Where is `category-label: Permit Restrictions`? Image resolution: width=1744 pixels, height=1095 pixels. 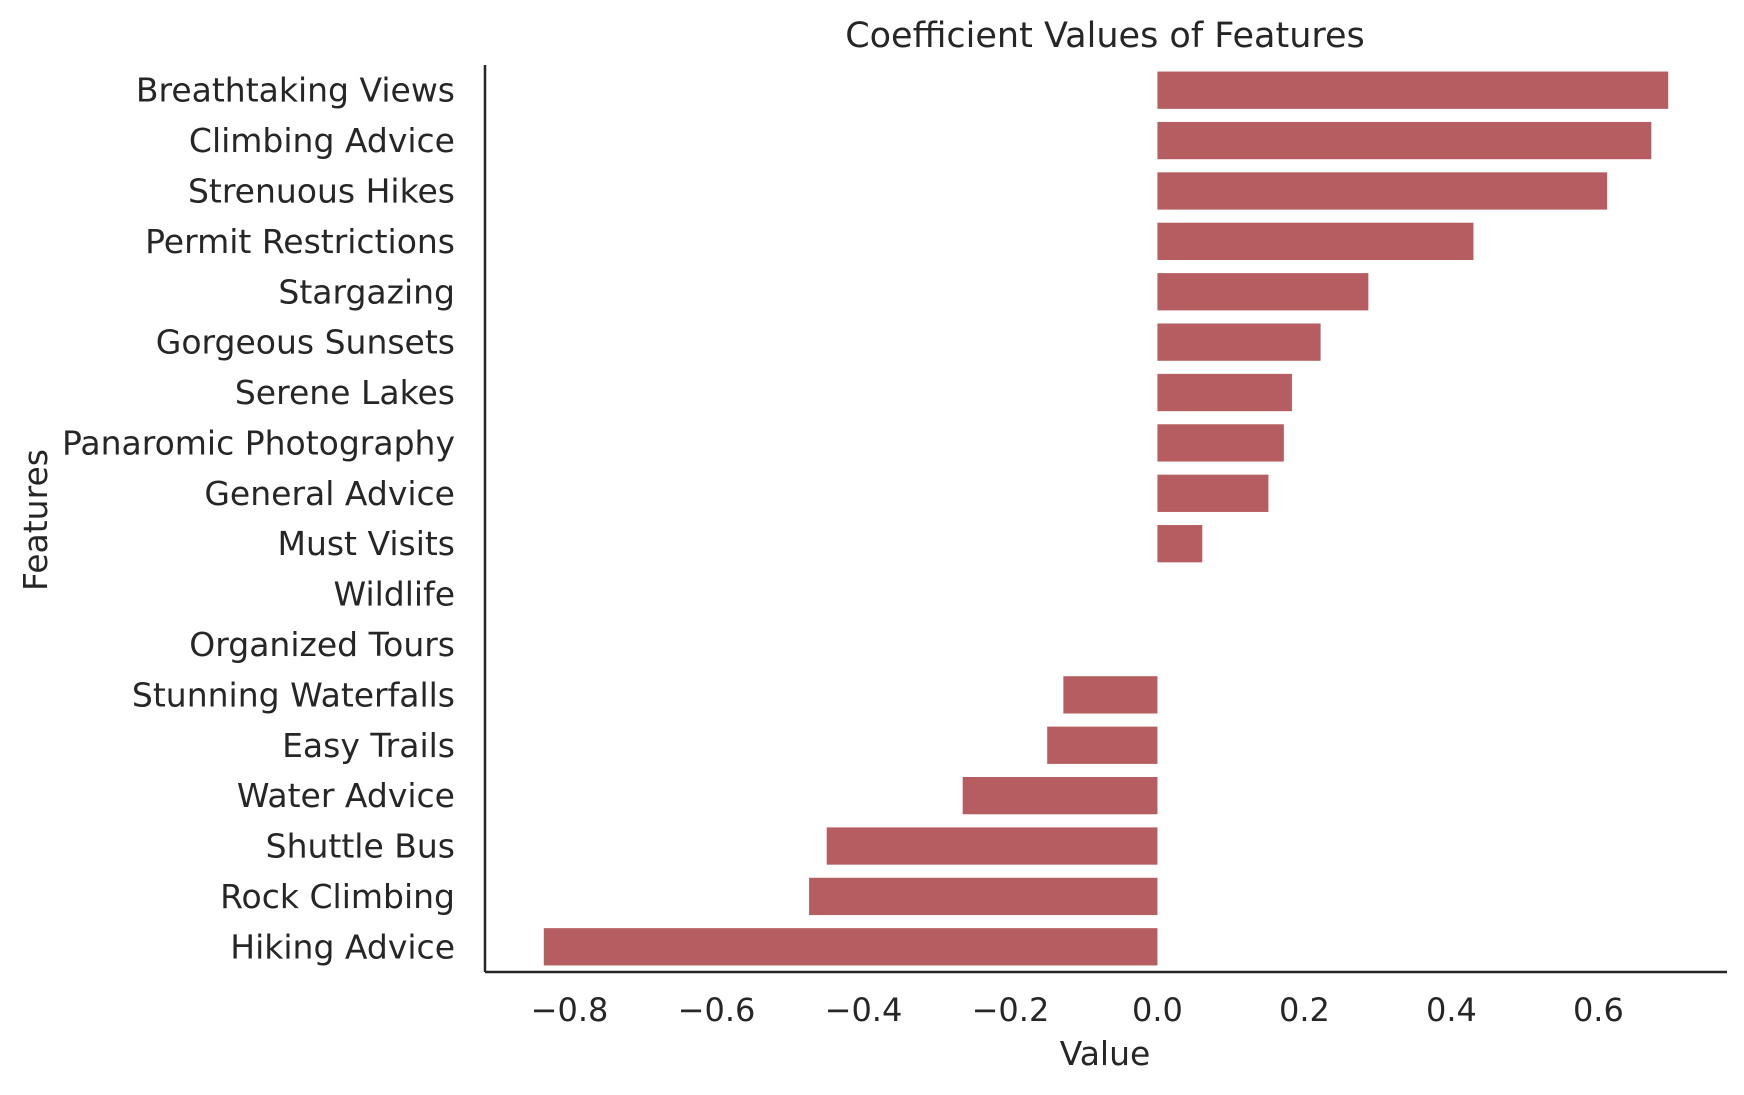 category-label: Permit Restrictions is located at coordinates (300, 241).